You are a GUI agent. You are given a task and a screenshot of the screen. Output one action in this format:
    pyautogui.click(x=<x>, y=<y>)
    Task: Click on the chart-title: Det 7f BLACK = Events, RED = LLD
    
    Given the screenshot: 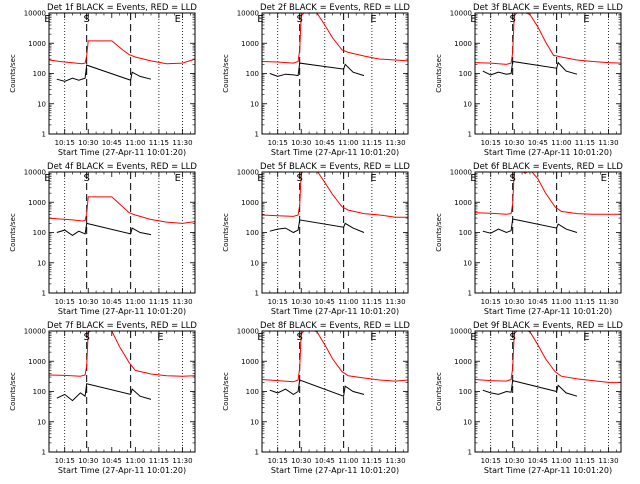 What is the action you would take?
    pyautogui.click(x=122, y=326)
    